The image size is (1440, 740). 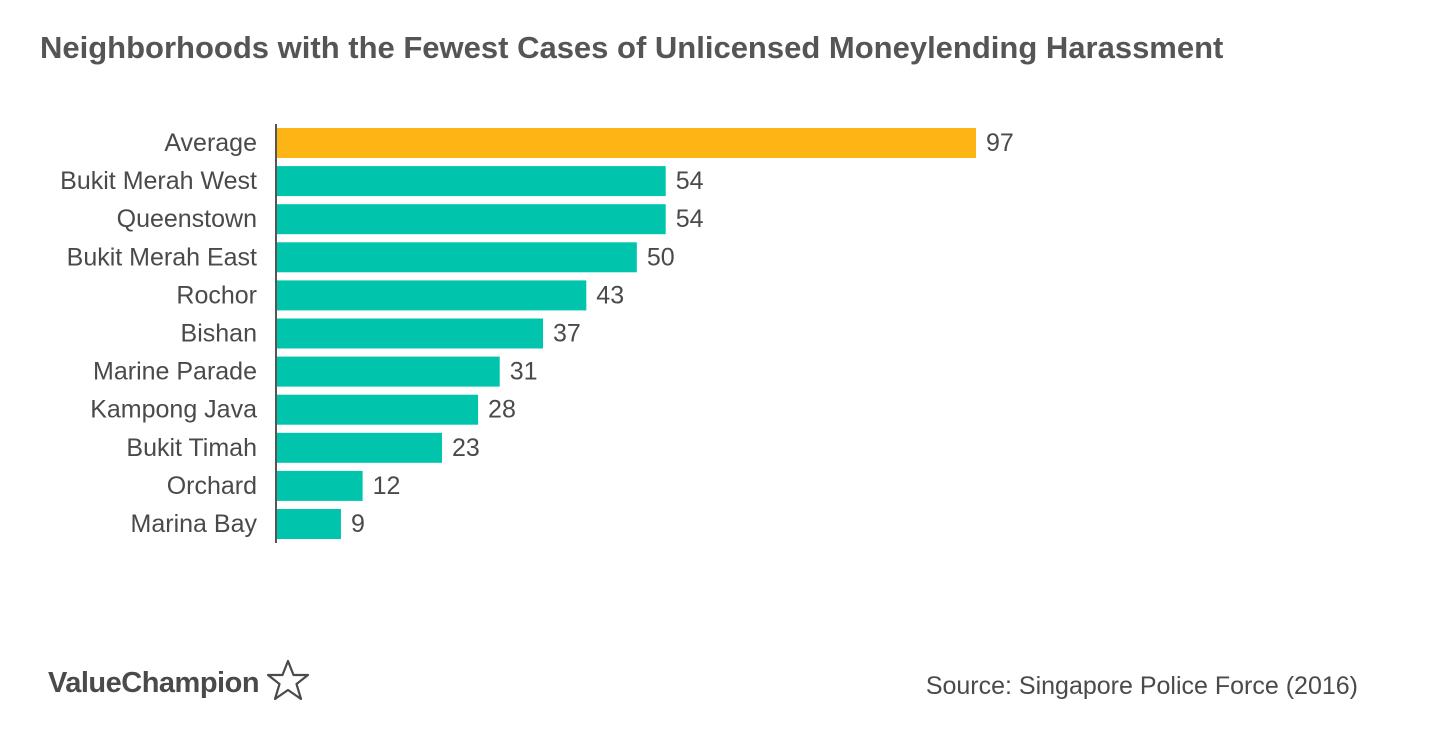 I want to click on category-label: Bukit Timah, so click(x=191, y=448).